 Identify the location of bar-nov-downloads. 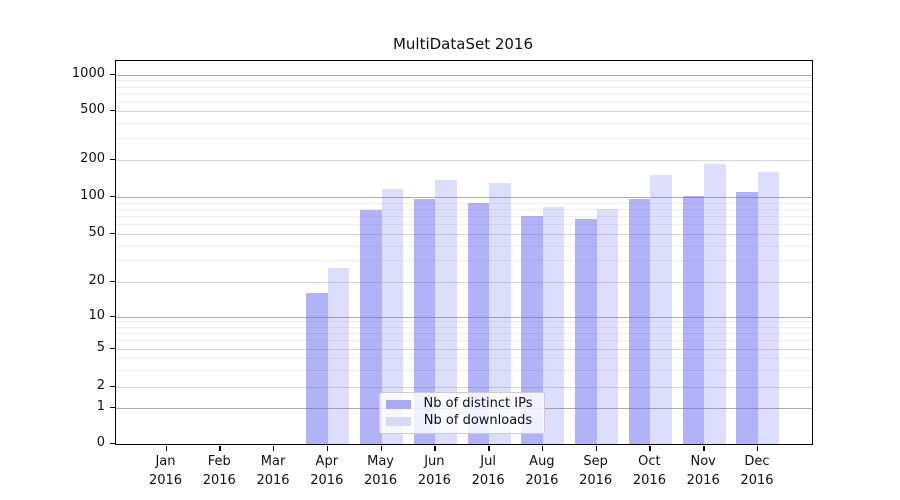
(715, 303).